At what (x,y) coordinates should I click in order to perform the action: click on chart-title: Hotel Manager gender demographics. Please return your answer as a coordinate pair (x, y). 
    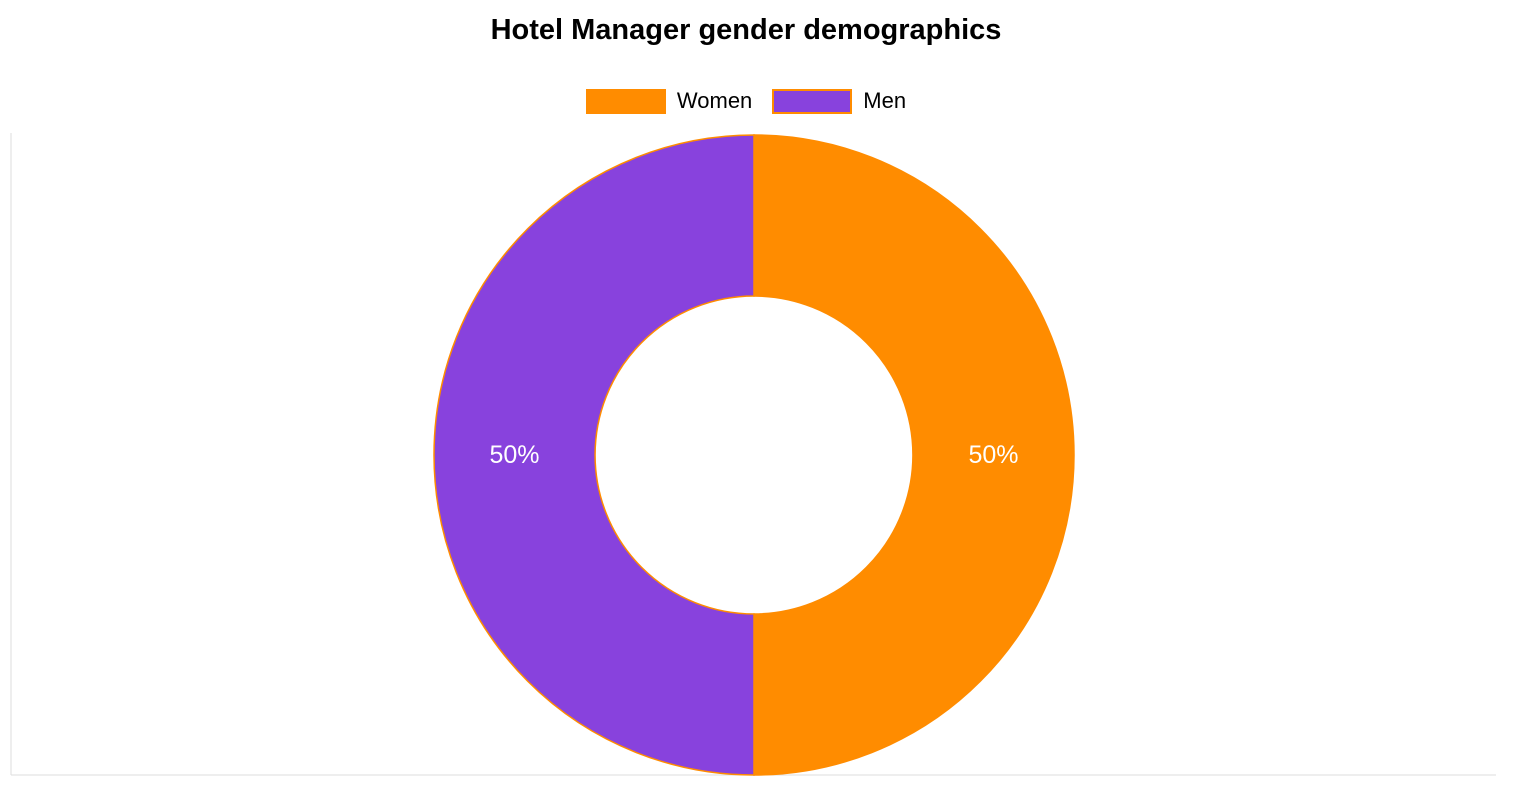
    Looking at the image, I should click on (746, 30).